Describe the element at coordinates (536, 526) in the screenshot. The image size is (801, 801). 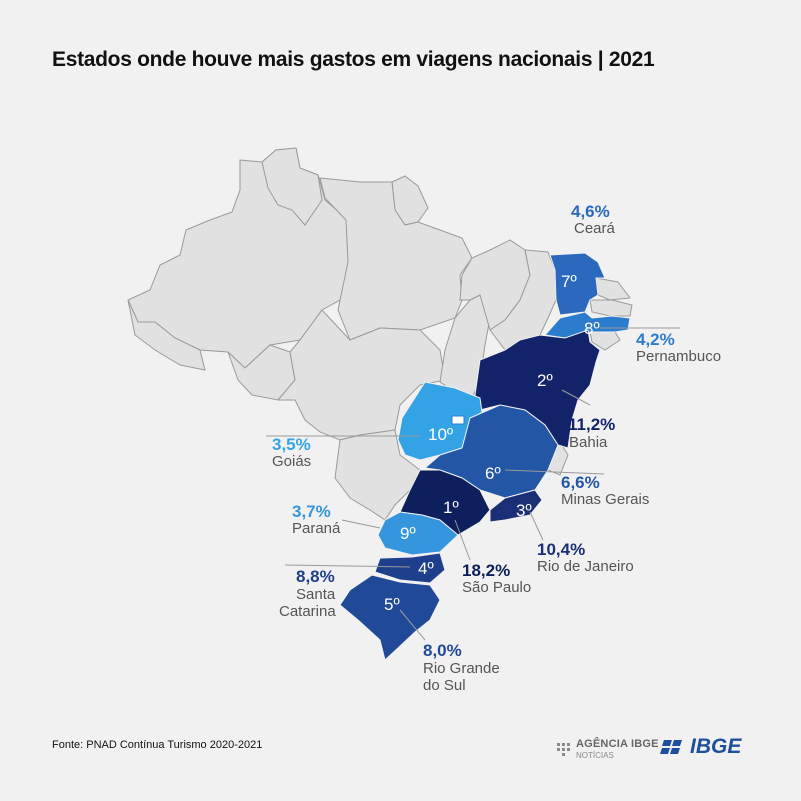
I see `leader-line-rio` at that location.